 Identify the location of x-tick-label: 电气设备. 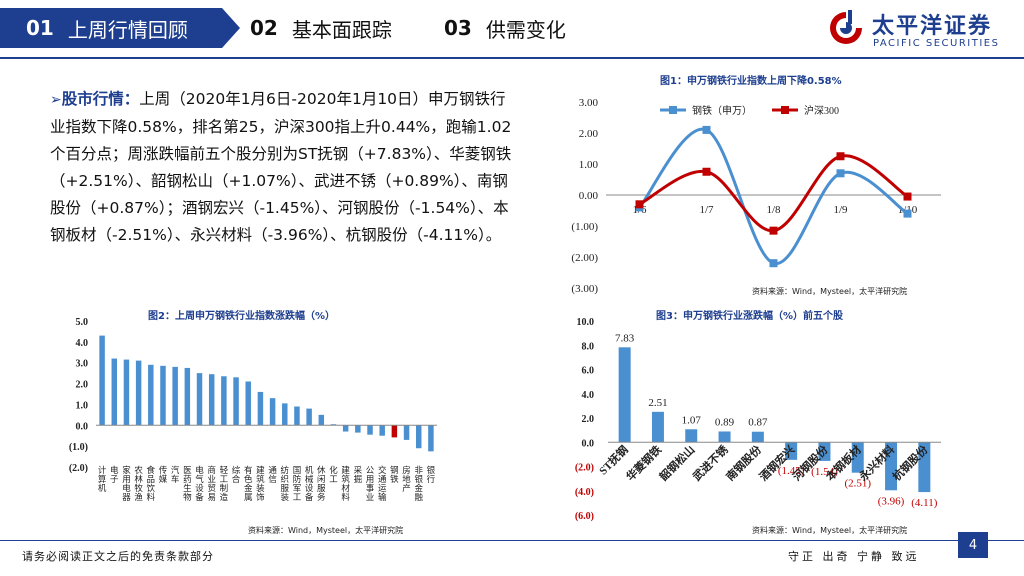
(199, 483).